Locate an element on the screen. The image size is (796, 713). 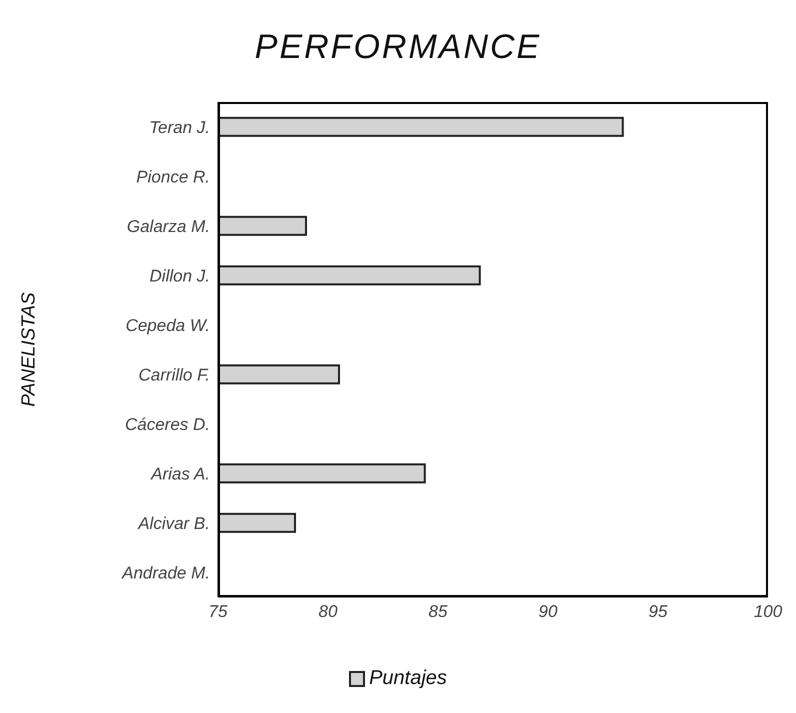
y-tick-label: Pionce R. is located at coordinates (173, 176).